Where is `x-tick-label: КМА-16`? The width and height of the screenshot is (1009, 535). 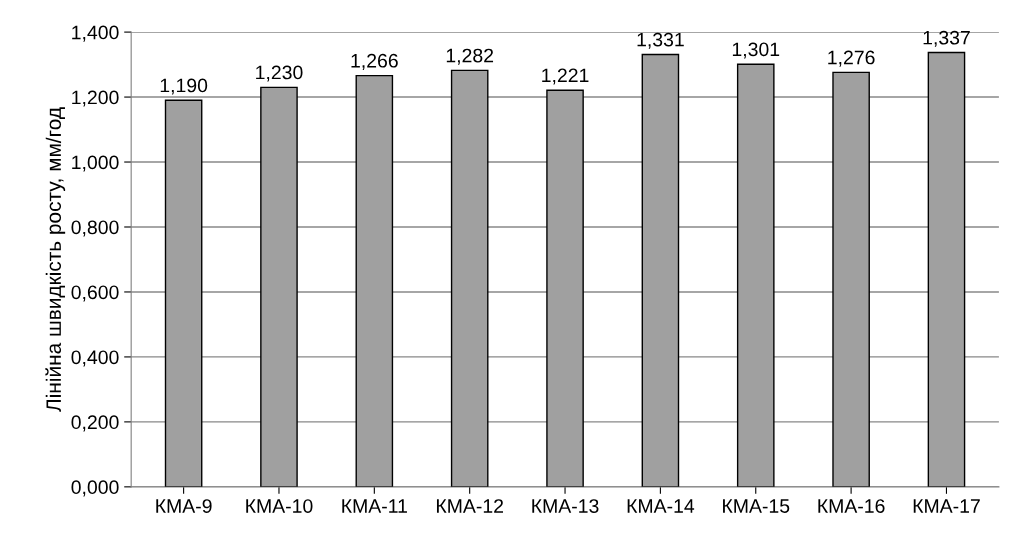
x-tick-label: КМА-16 is located at coordinates (851, 506).